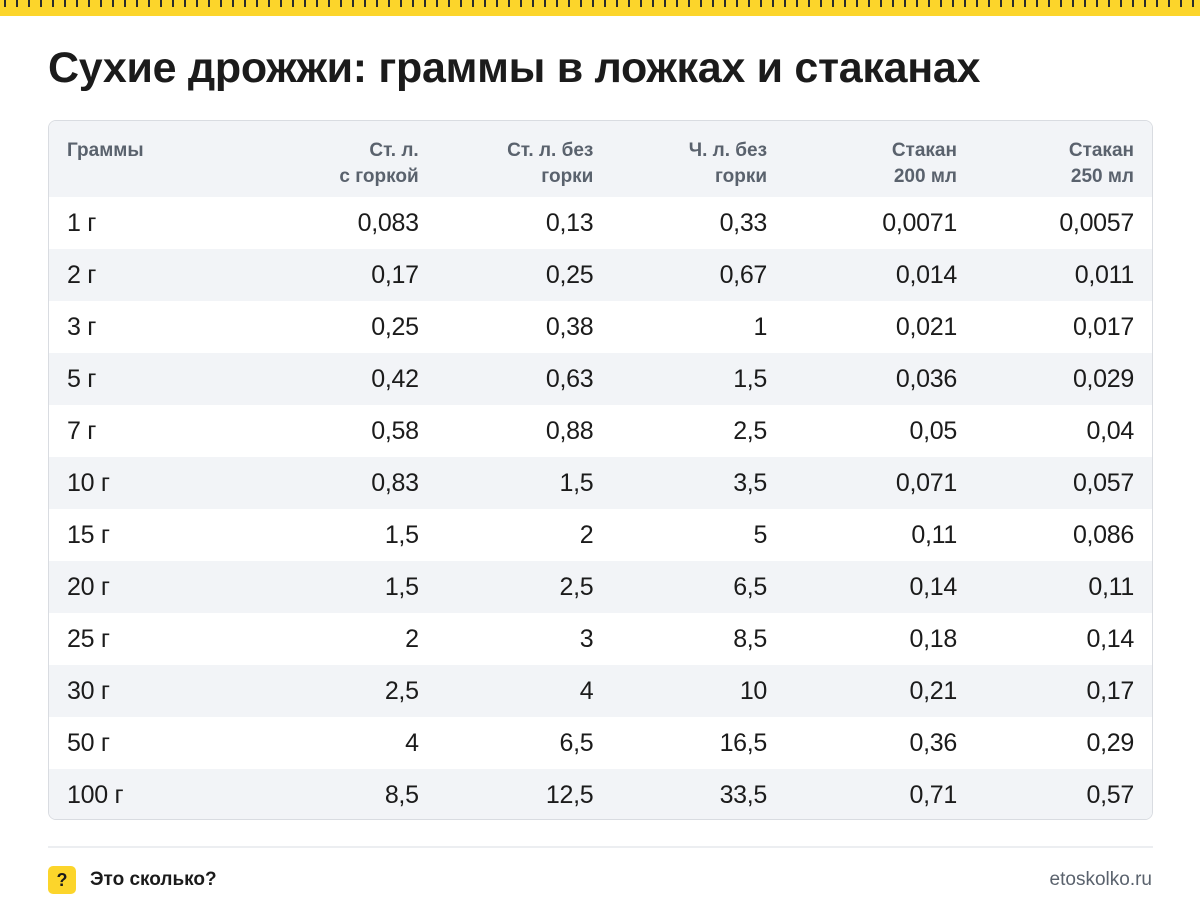 This screenshot has height=912, width=1200. I want to click on grams-cell: 5 г, so click(82, 378).